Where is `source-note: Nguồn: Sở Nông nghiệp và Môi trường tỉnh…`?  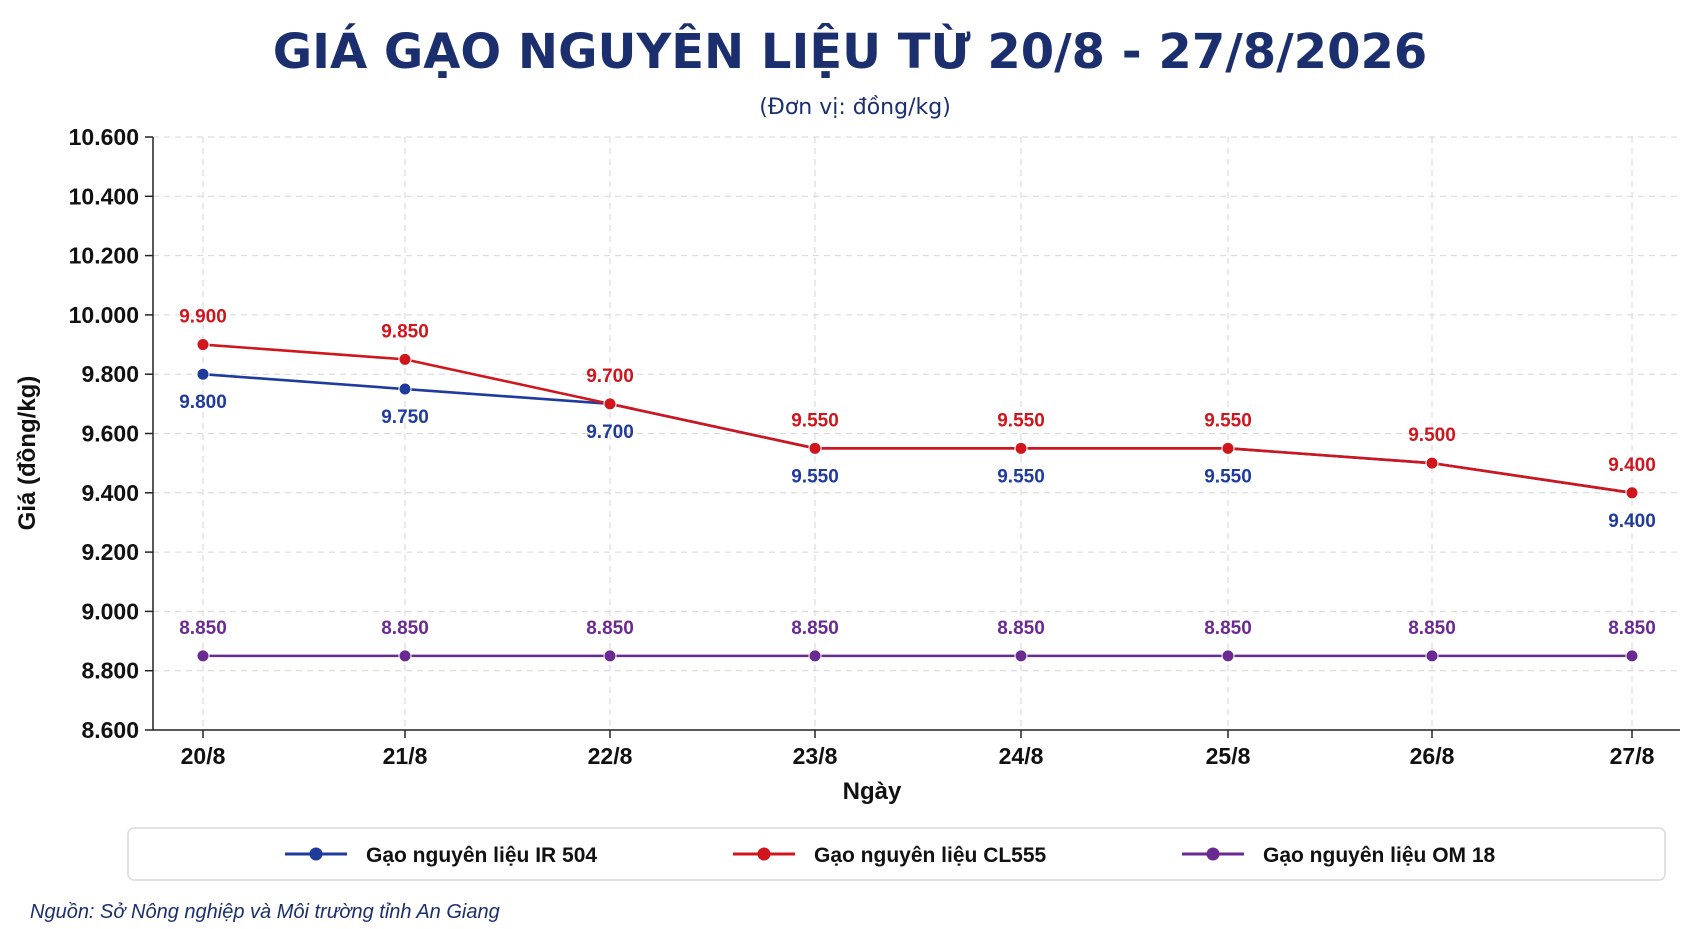 source-note: Nguồn: Sở Nông nghiệp và Môi trường tỉnh… is located at coordinates (265, 912).